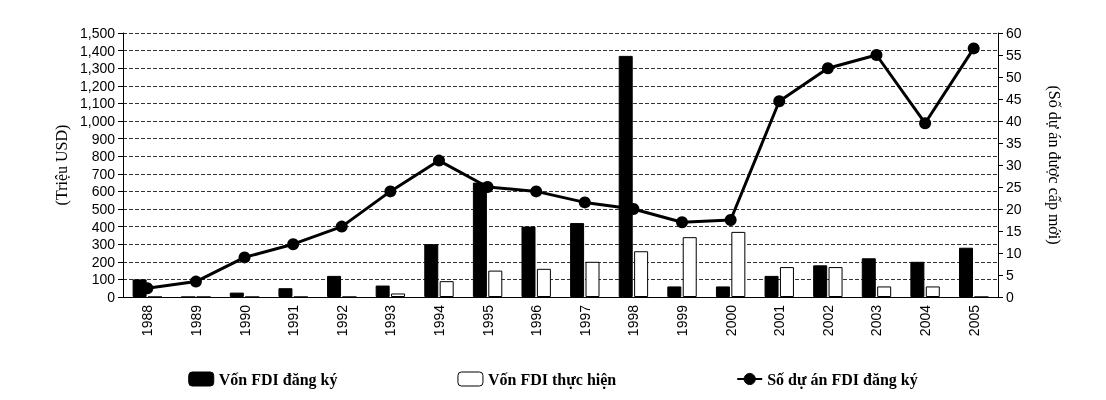  I want to click on x-tick-label: 1999, so click(682, 320).